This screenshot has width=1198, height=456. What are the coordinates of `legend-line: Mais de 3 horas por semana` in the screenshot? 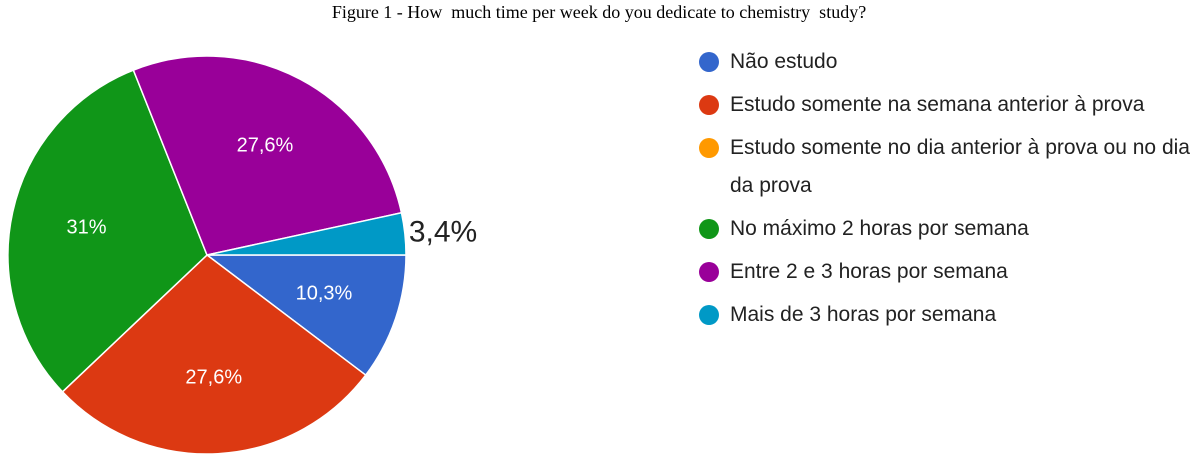 It's located at (863, 314).